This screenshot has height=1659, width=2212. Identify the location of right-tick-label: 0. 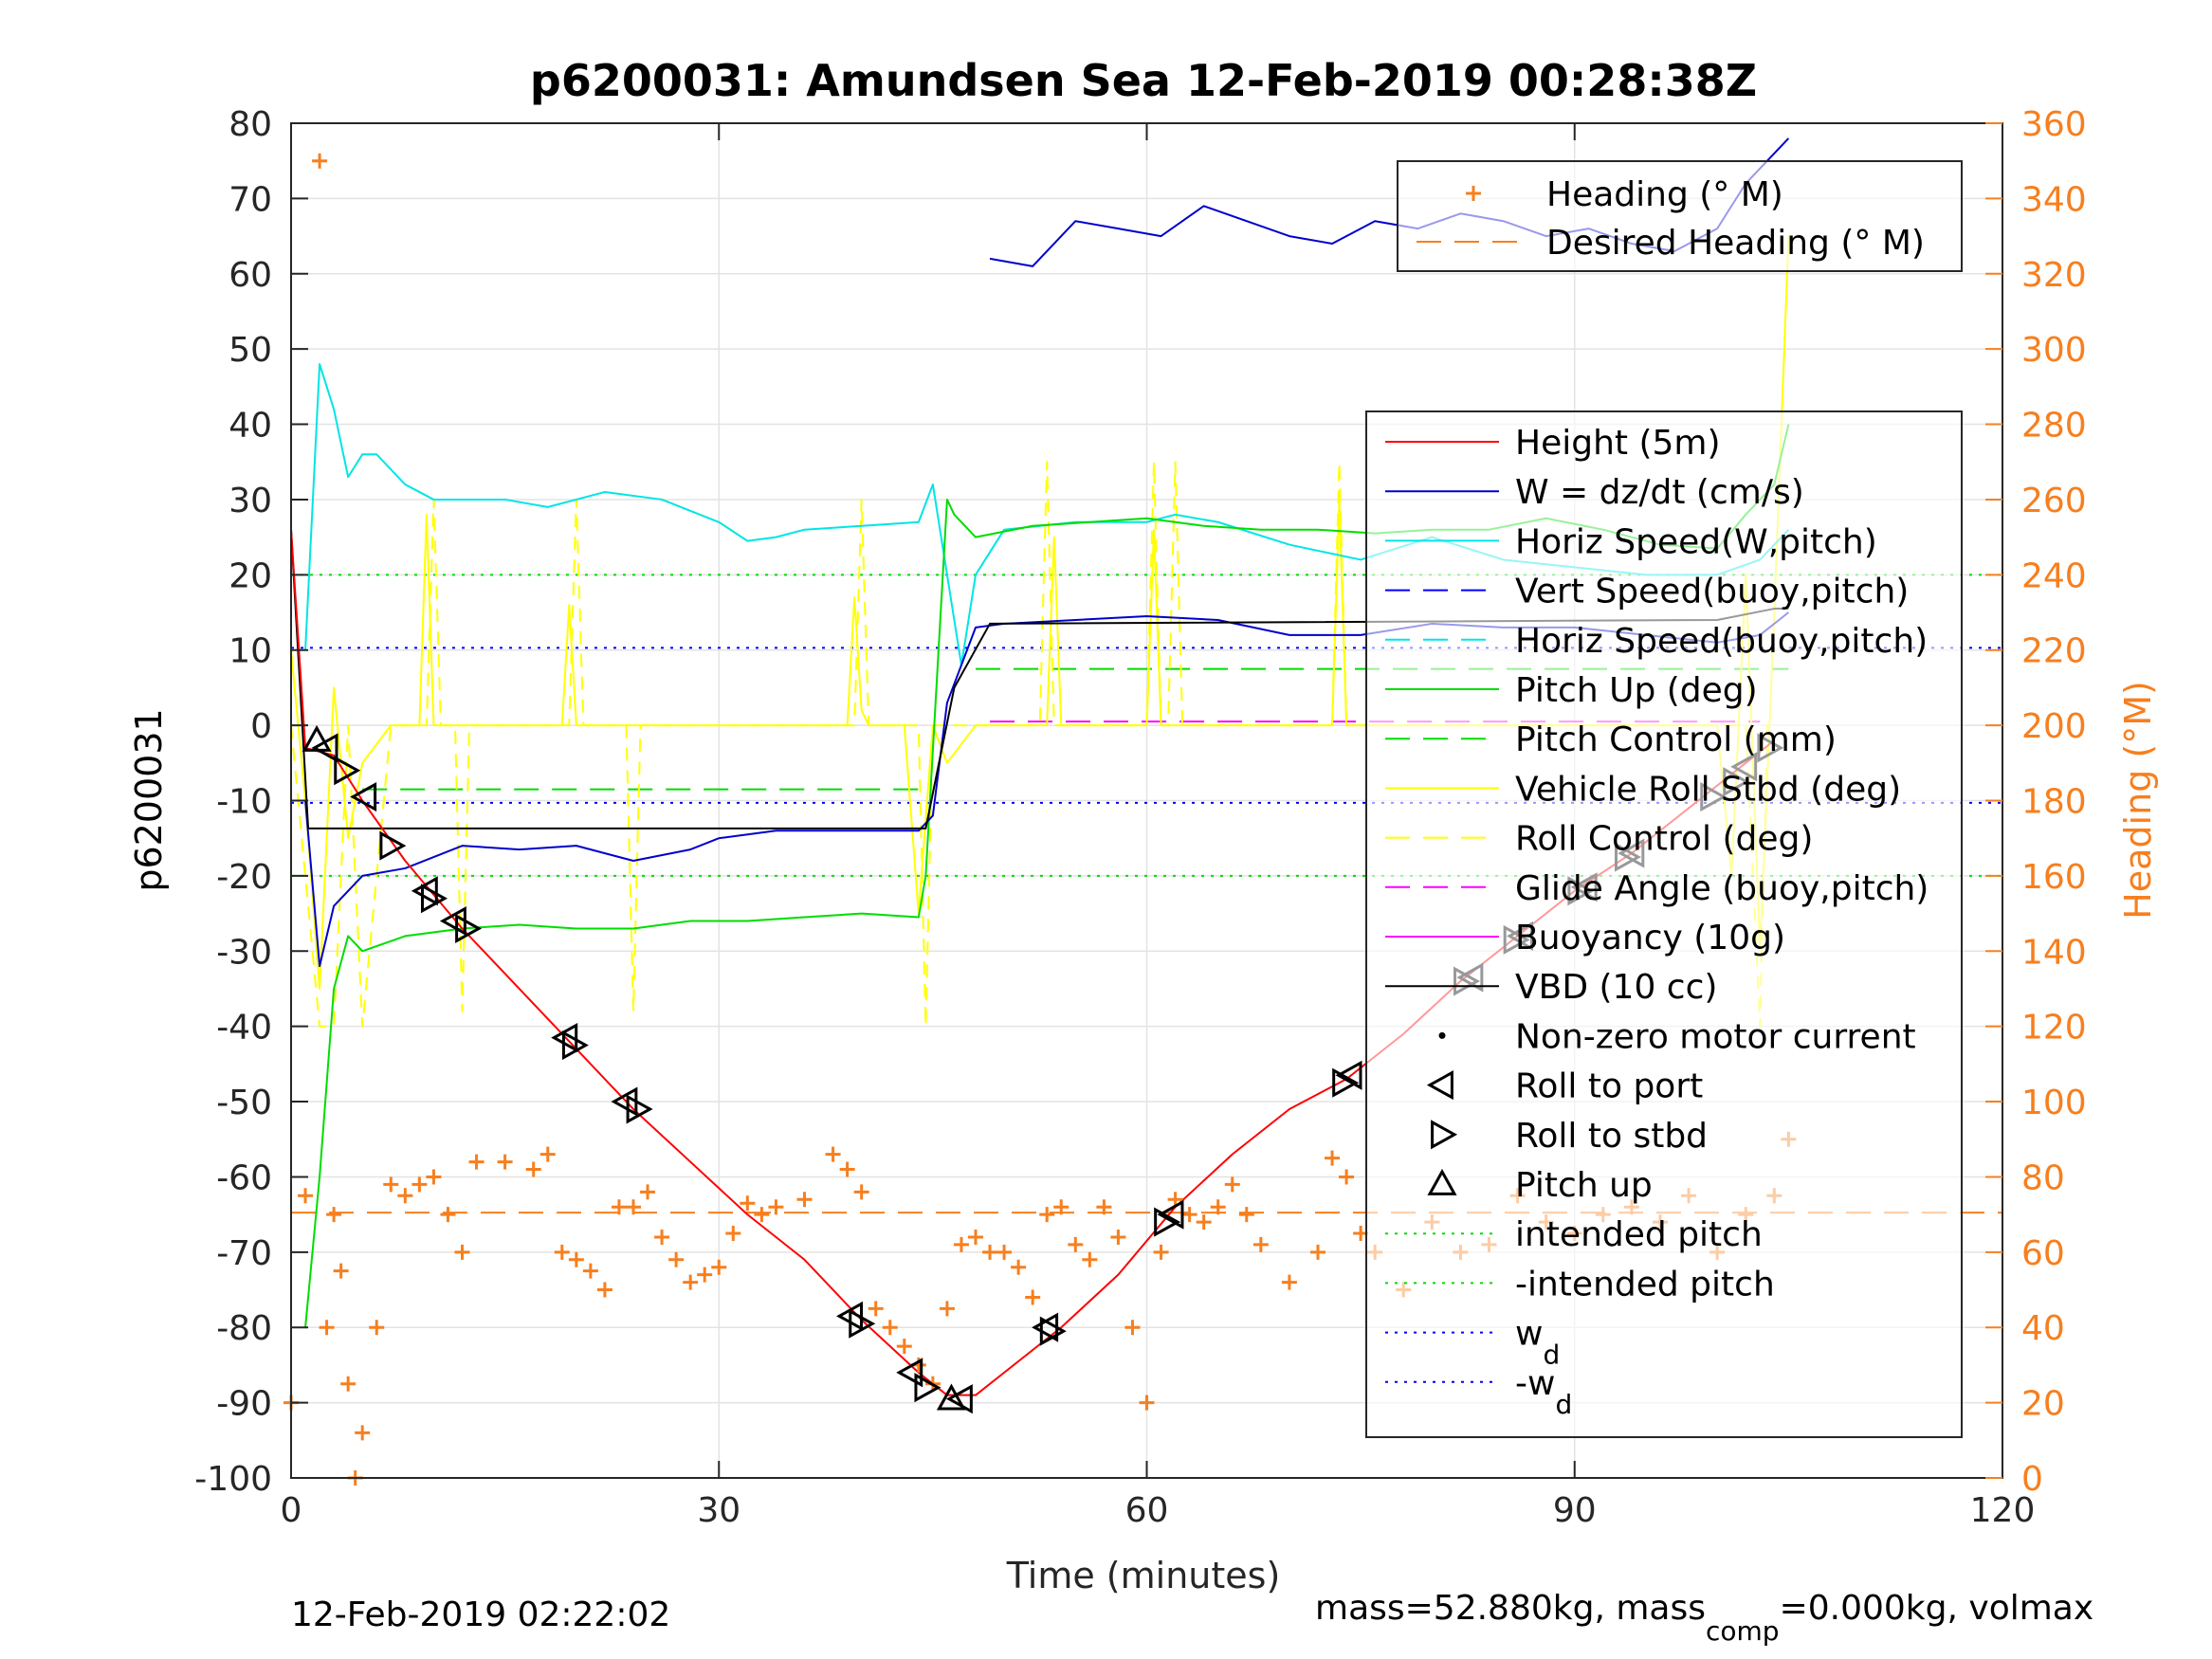
(2032, 1479).